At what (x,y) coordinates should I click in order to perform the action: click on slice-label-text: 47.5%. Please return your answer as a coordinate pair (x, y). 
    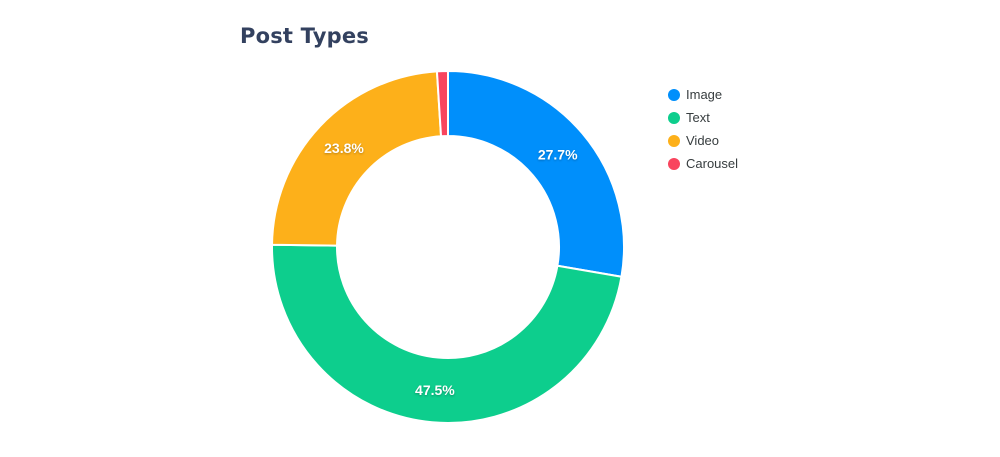
    Looking at the image, I should click on (435, 390).